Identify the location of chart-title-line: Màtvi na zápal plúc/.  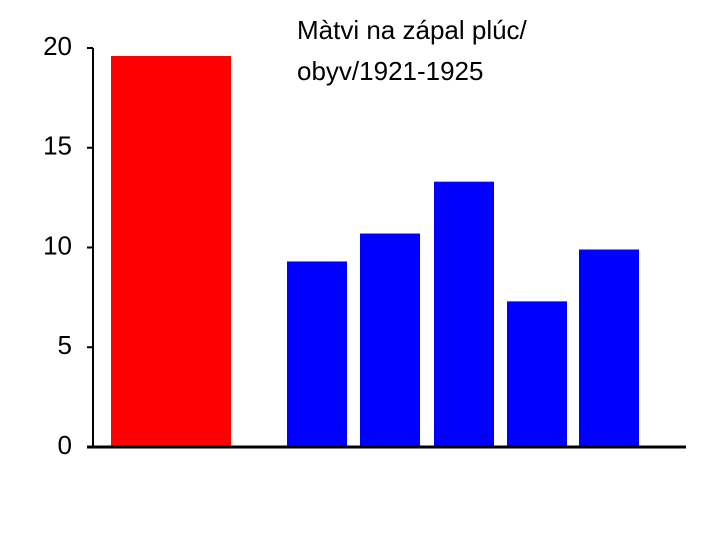
(412, 30).